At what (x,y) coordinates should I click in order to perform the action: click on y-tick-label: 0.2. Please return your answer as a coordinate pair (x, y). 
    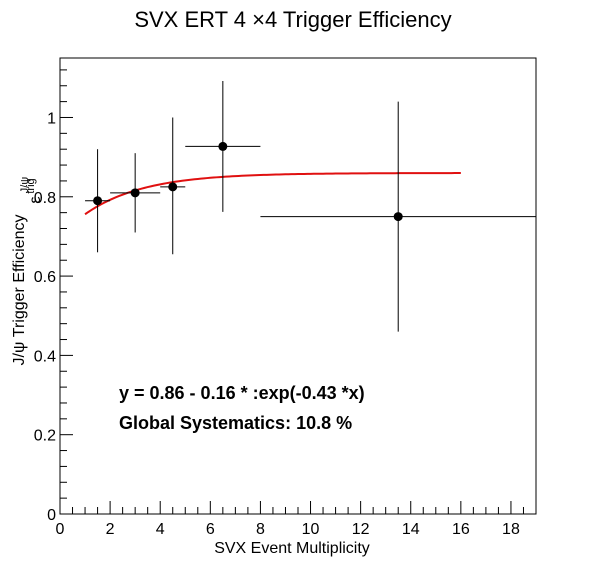
    Looking at the image, I should click on (45, 436).